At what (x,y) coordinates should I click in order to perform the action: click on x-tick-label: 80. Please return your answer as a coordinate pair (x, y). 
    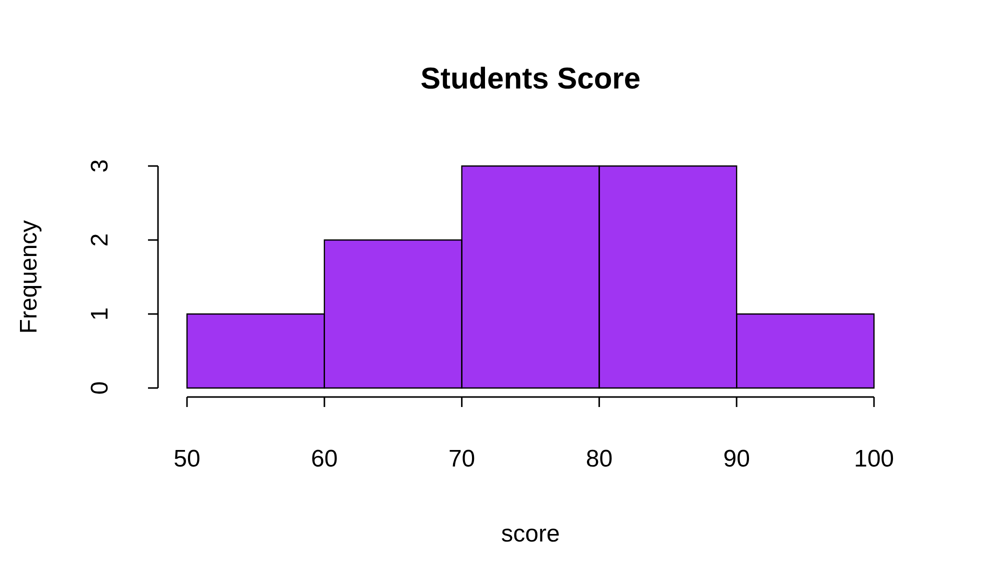
    Looking at the image, I should click on (599, 459).